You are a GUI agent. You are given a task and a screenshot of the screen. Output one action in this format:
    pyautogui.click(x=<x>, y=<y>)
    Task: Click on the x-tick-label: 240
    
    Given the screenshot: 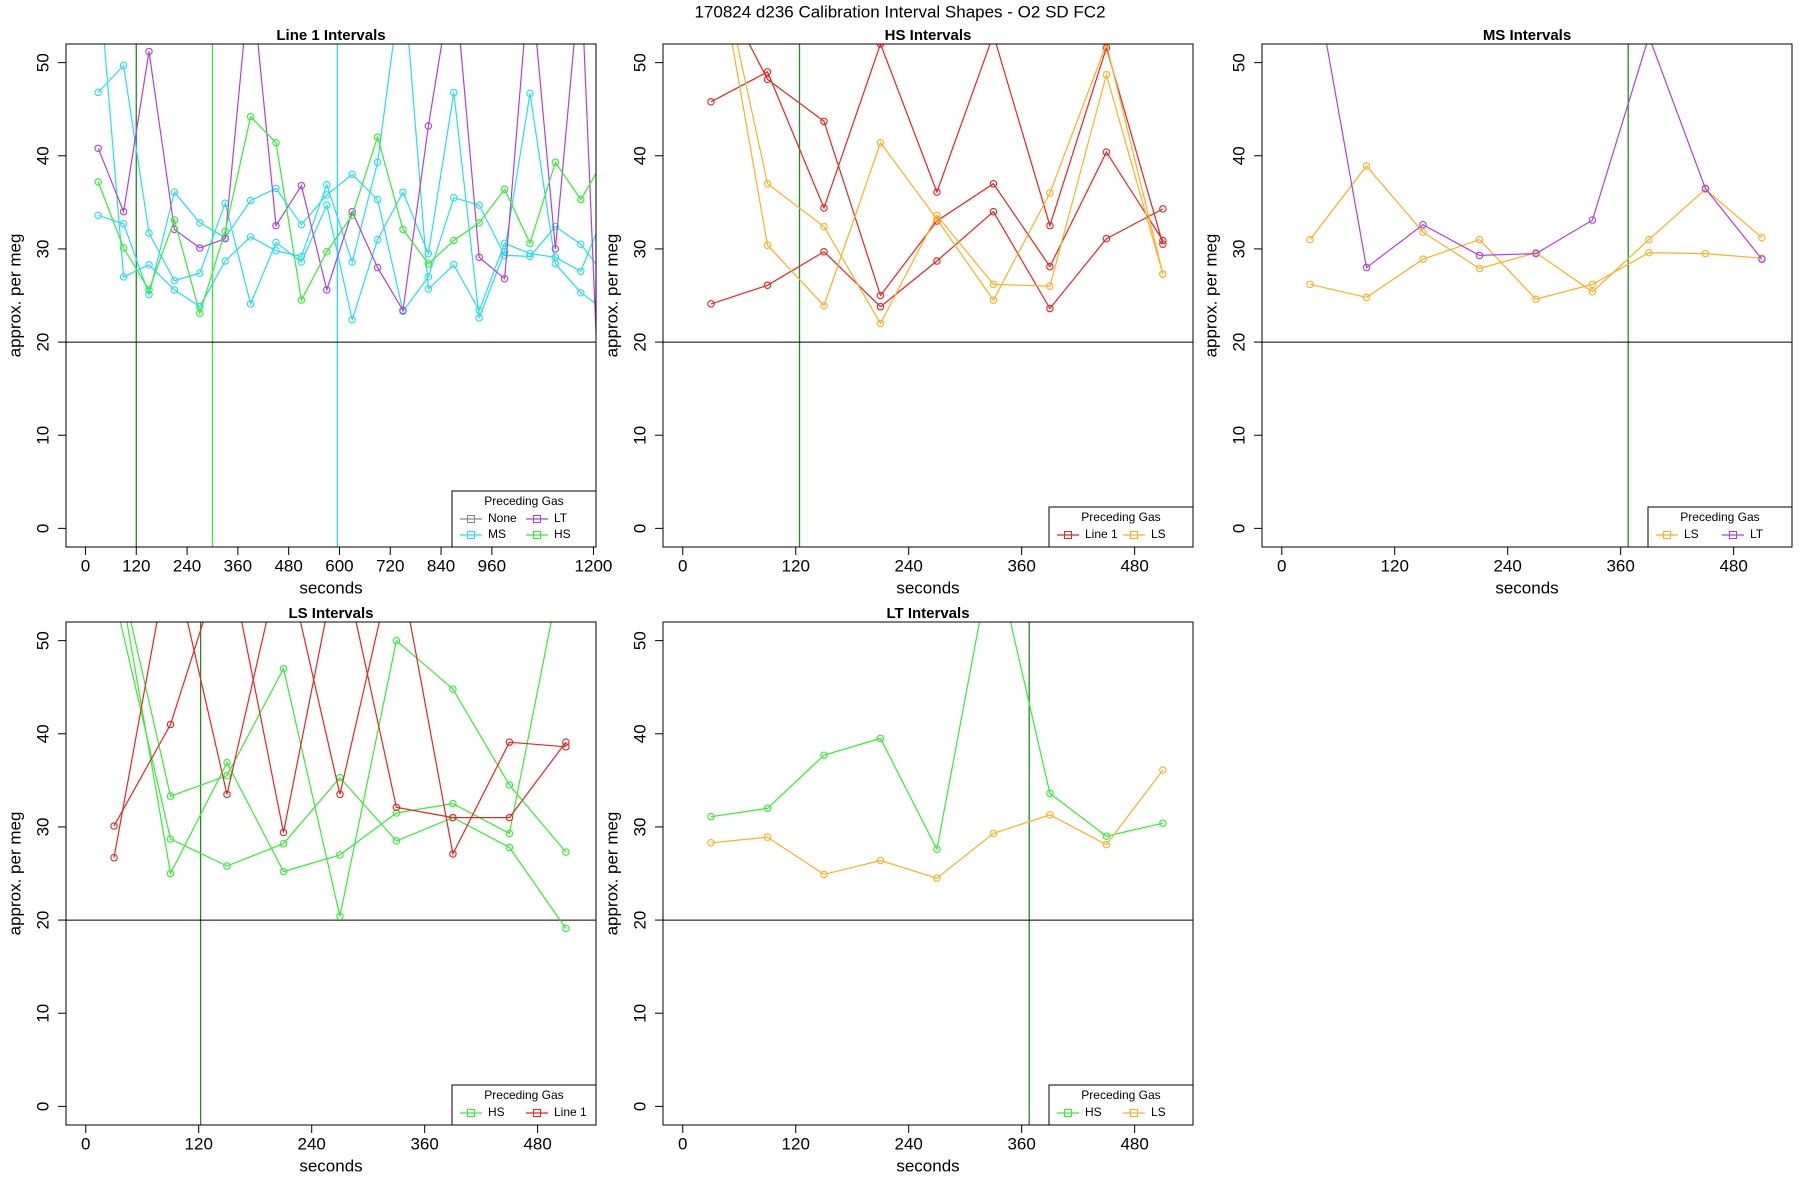 What is the action you would take?
    pyautogui.click(x=909, y=1143)
    